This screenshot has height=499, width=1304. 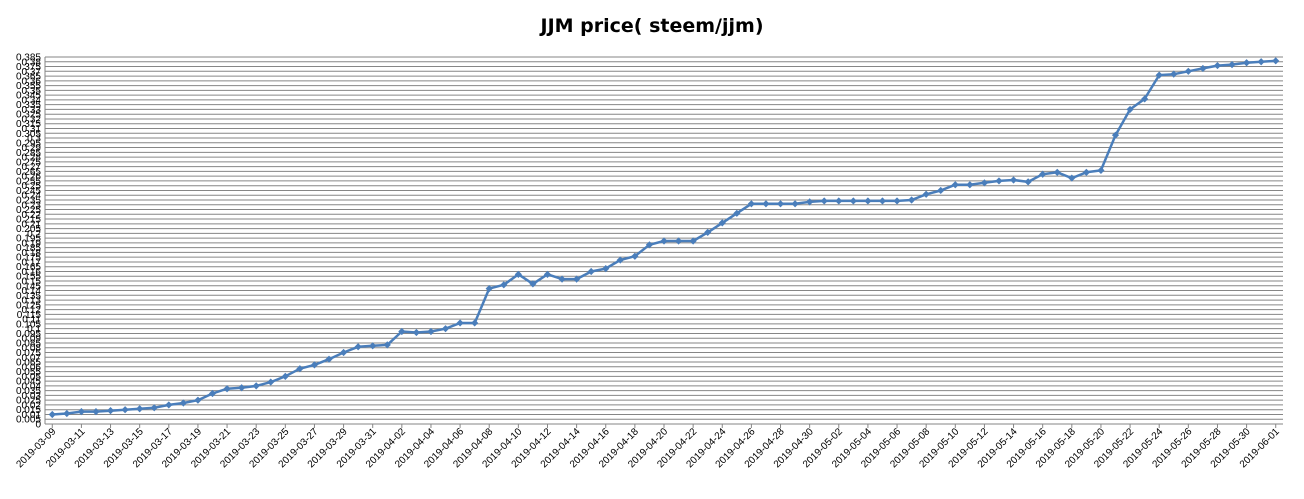 I want to click on y-tick-label: 0.015, so click(x=28, y=410).